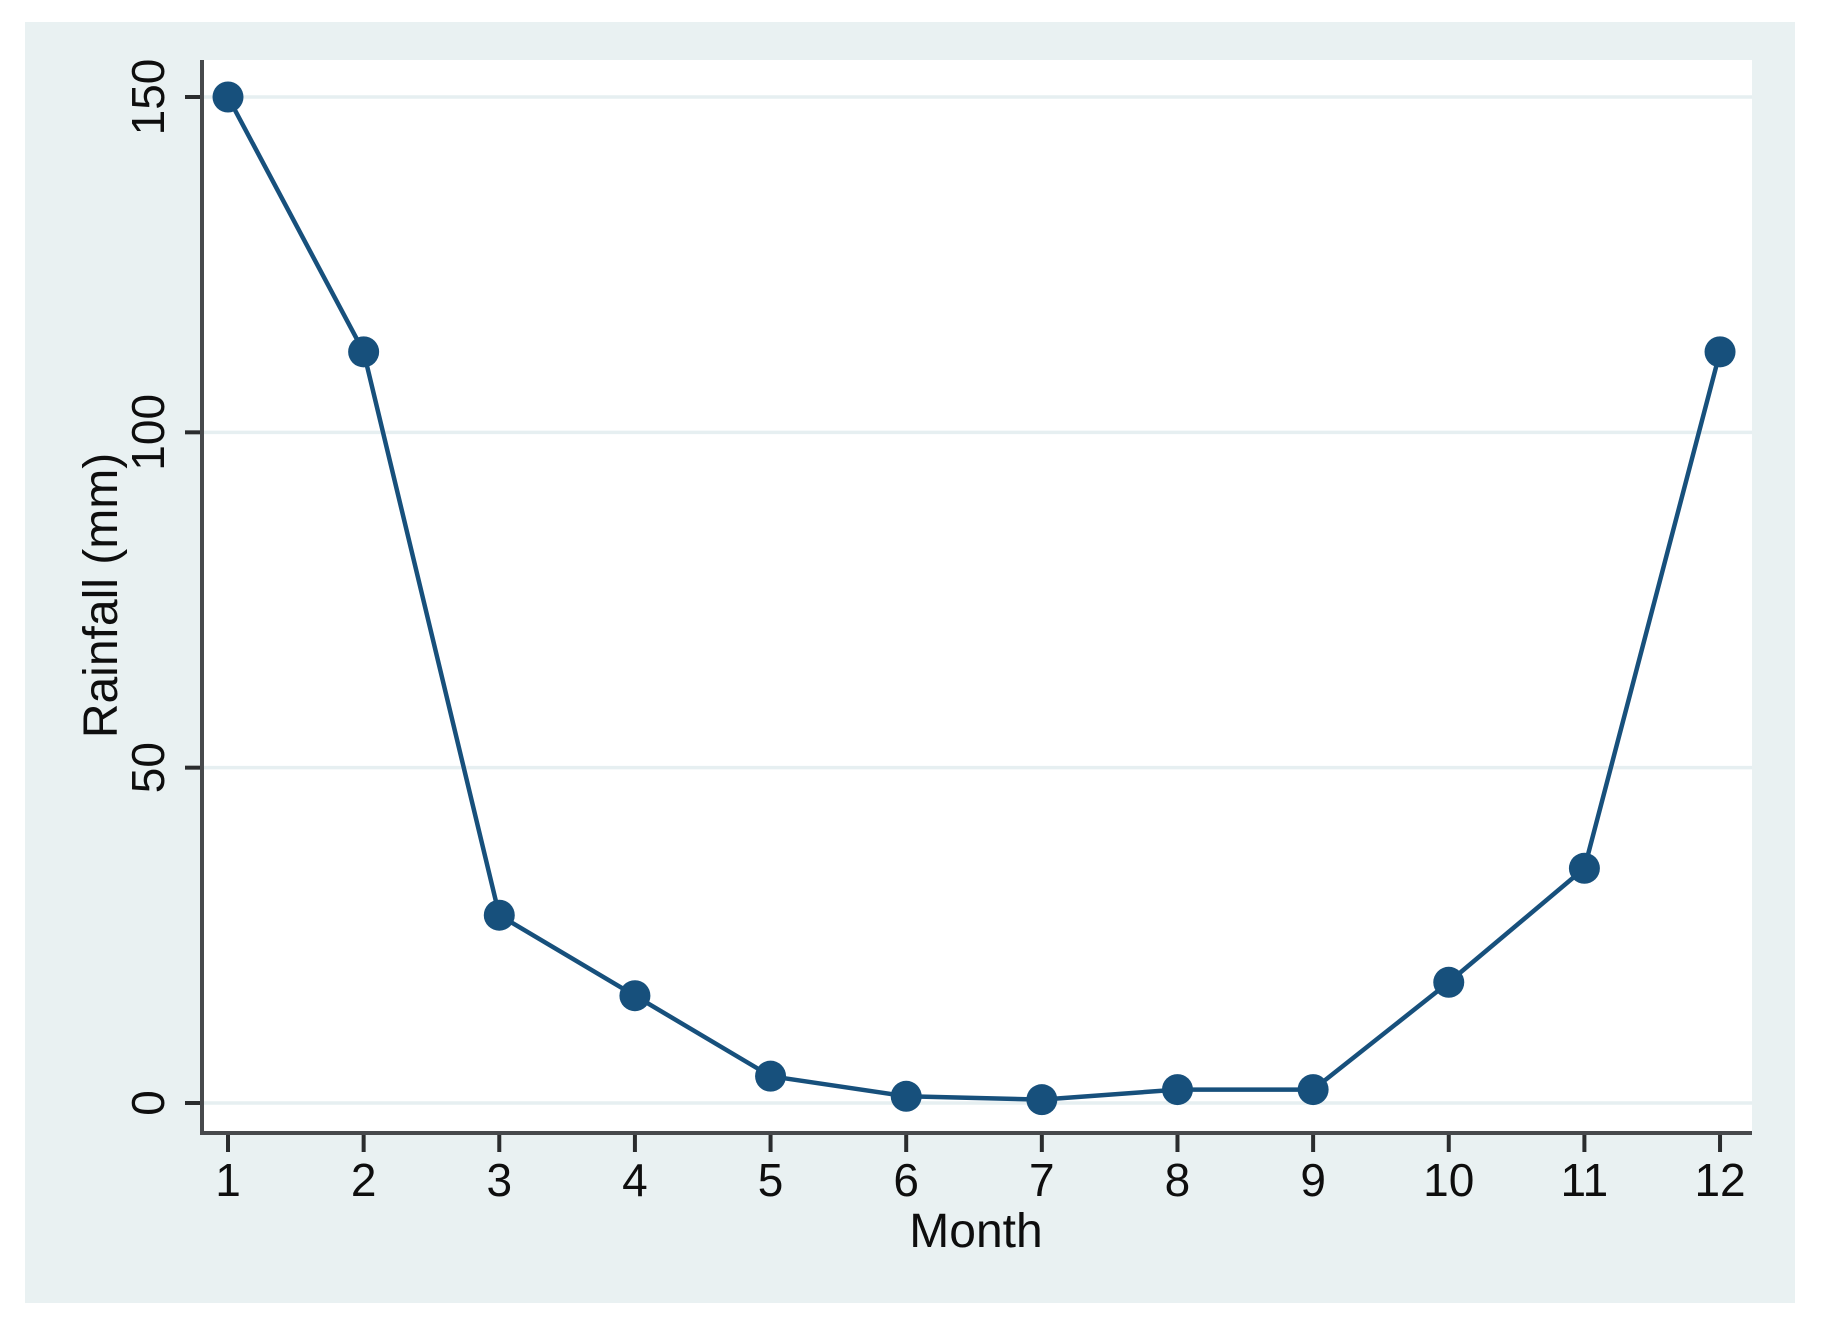 This screenshot has width=1822, height=1339. Describe the element at coordinates (499, 1180) in the screenshot. I see `x-tick-label-3: 3` at that location.